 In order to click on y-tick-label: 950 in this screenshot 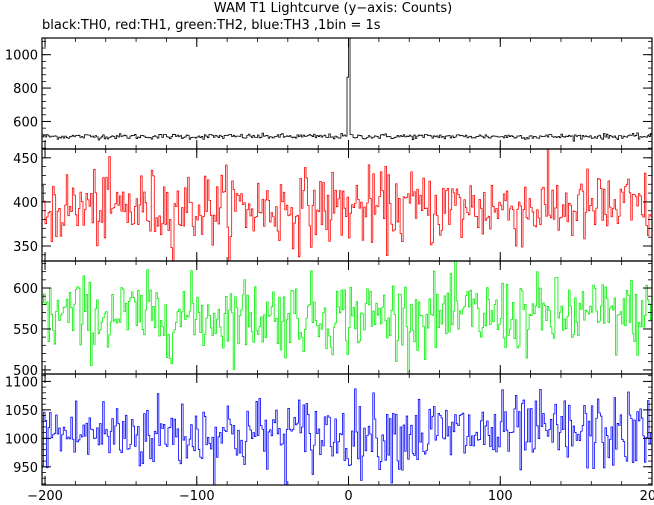, I will do `click(25, 468)`.